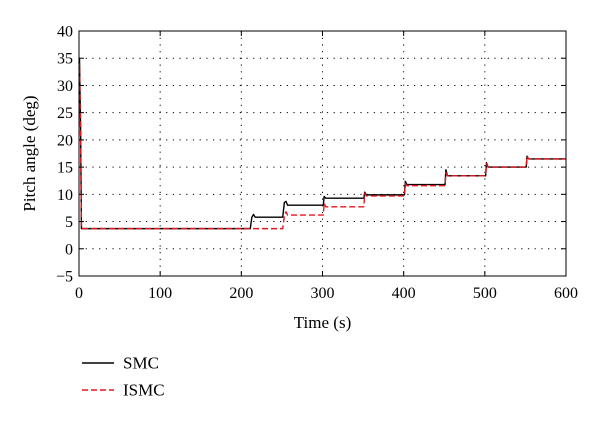  I want to click on x-tick-label-100: 100, so click(160, 293).